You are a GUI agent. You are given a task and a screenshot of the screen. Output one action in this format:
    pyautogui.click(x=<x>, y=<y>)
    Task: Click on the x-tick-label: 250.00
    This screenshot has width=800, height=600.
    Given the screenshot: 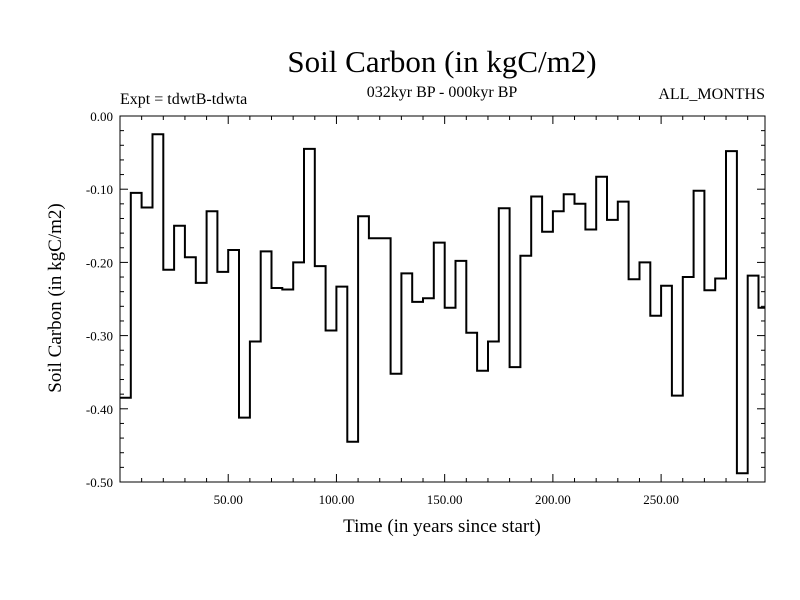 What is the action you would take?
    pyautogui.click(x=661, y=499)
    